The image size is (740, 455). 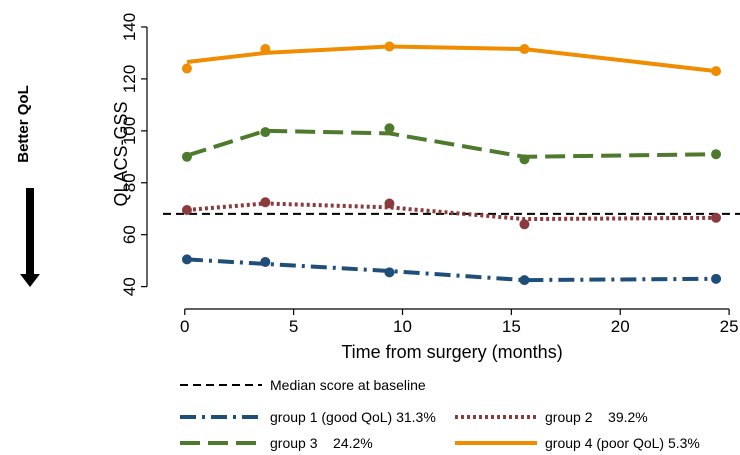 I want to click on x-tick-label: 10, so click(x=402, y=326).